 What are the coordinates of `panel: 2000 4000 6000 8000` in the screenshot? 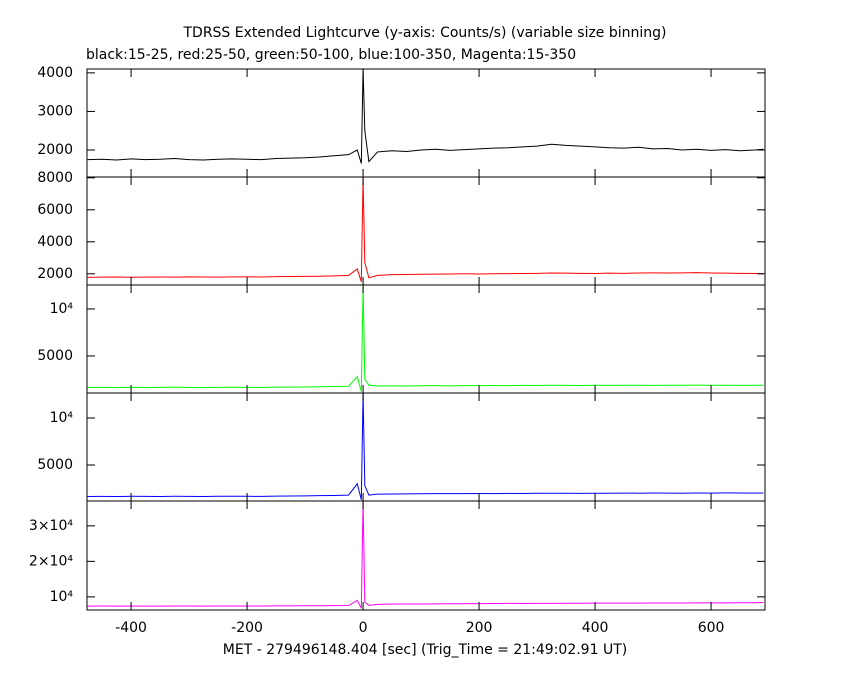 It's located at (401, 228).